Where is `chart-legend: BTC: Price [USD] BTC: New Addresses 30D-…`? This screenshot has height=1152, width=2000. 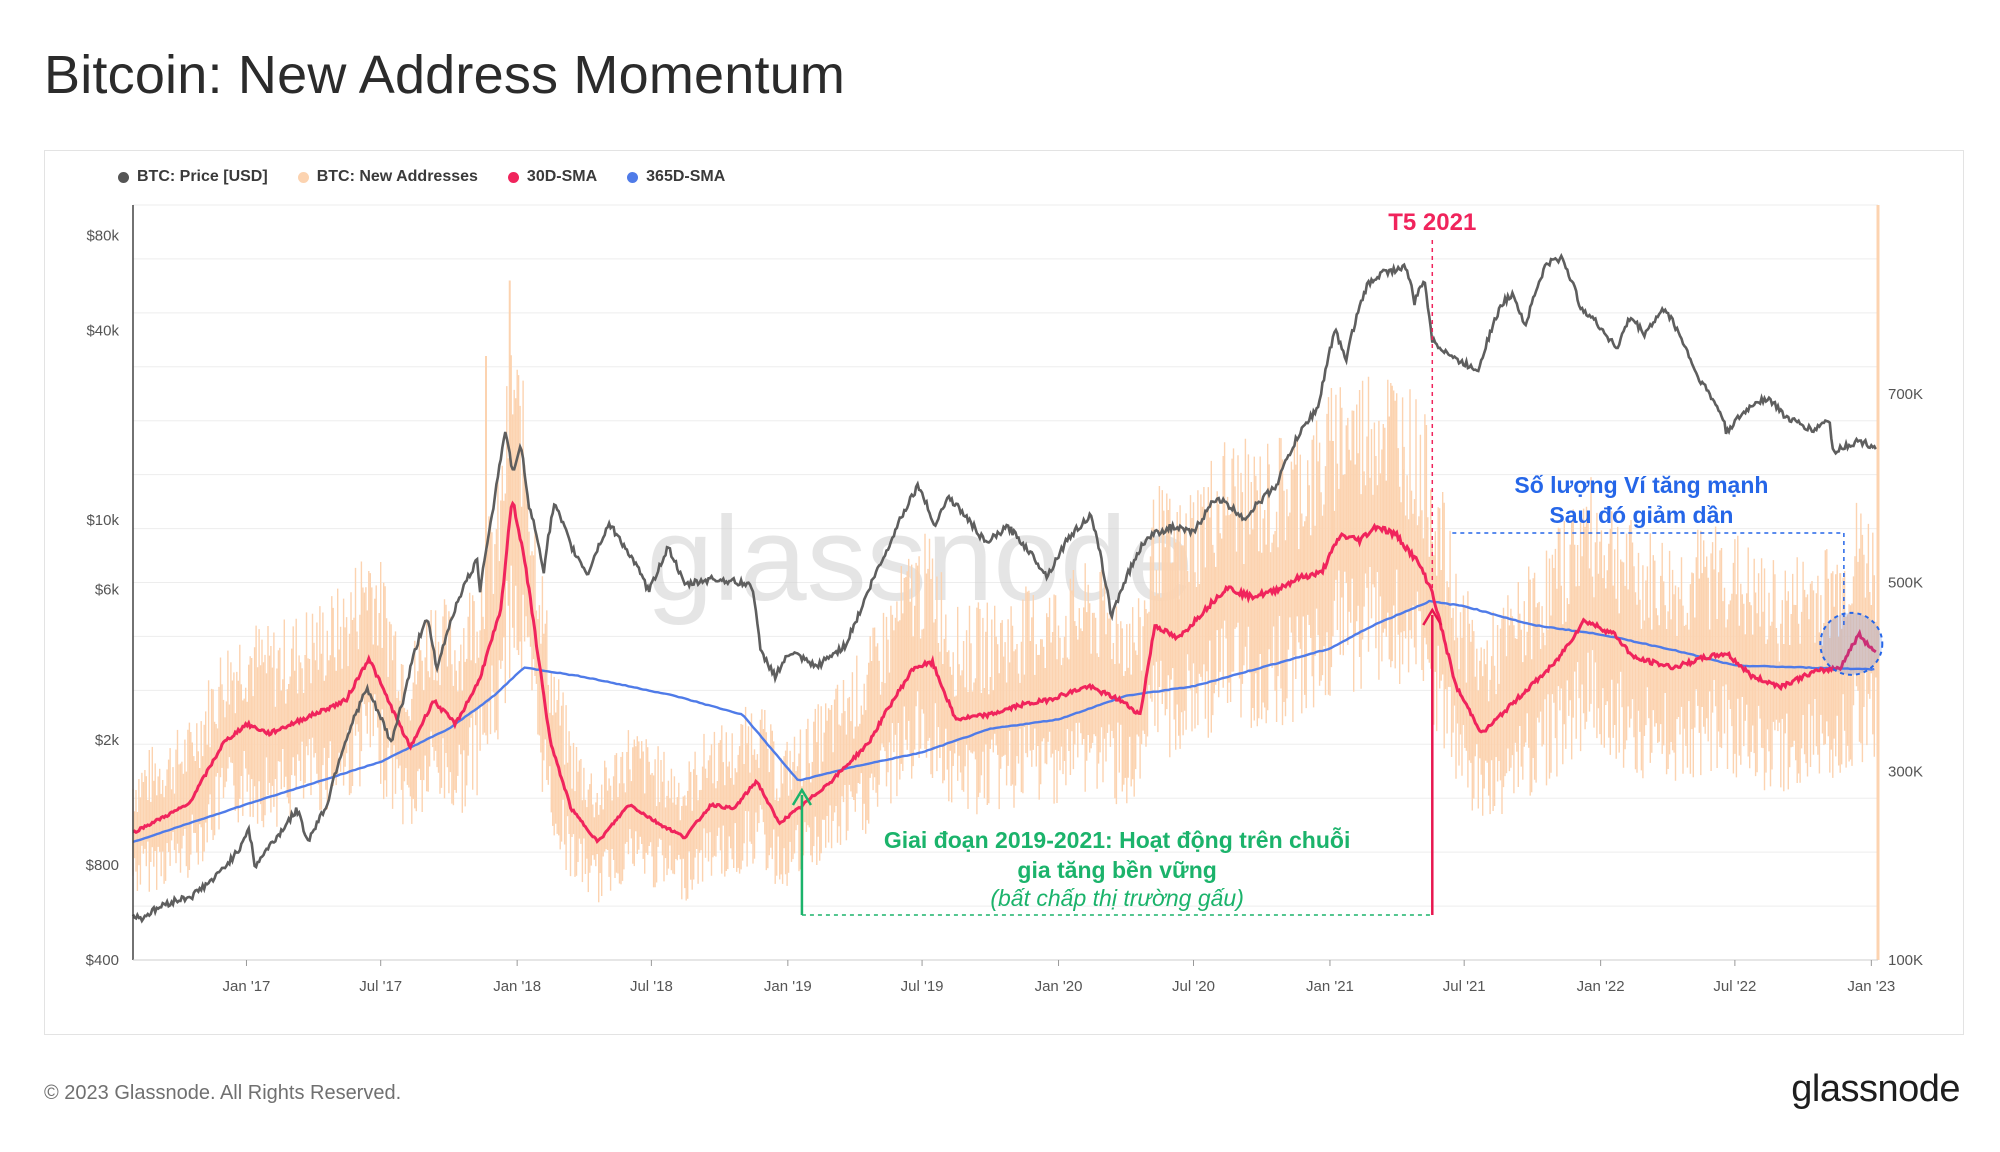
chart-legend: BTC: Price [USD] BTC: New Addresses 30D-… is located at coordinates (421, 177).